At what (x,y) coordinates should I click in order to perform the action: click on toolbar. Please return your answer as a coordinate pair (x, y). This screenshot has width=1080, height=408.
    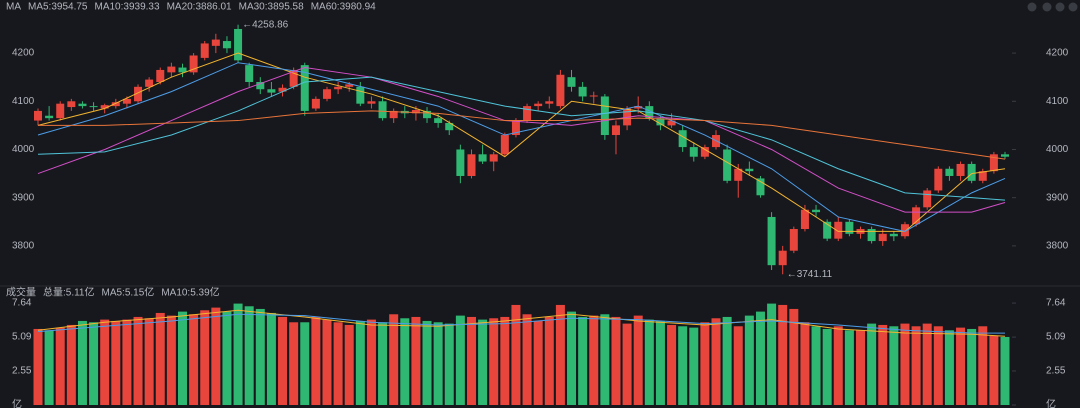
    Looking at the image, I should click on (1052, 7).